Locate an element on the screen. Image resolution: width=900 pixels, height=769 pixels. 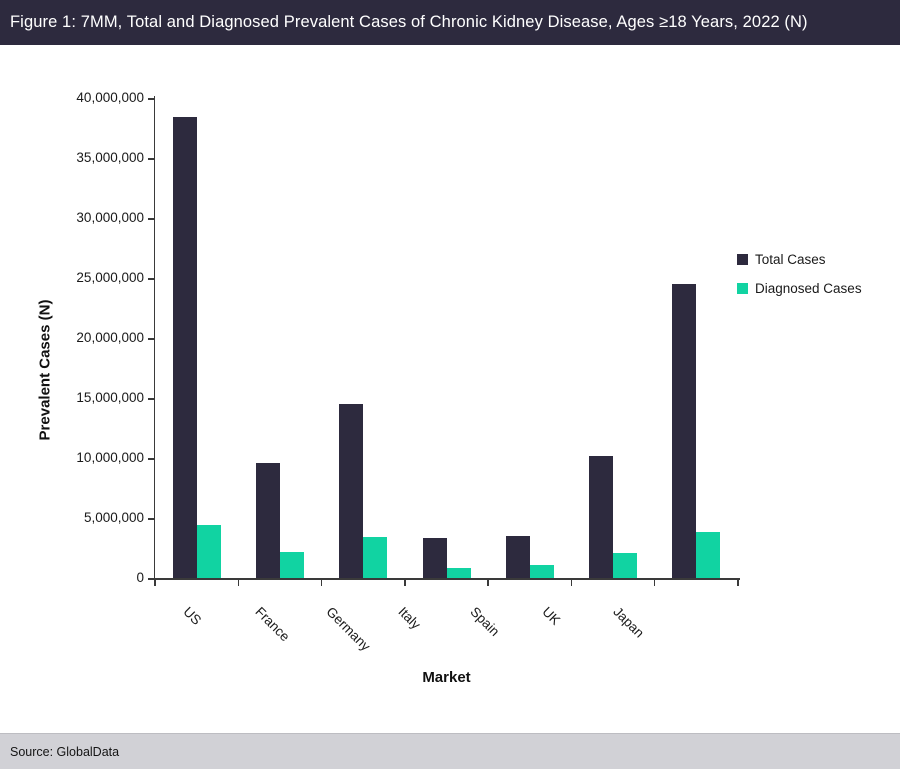
y-axis-tick-label: 0 is located at coordinates (140, 577).